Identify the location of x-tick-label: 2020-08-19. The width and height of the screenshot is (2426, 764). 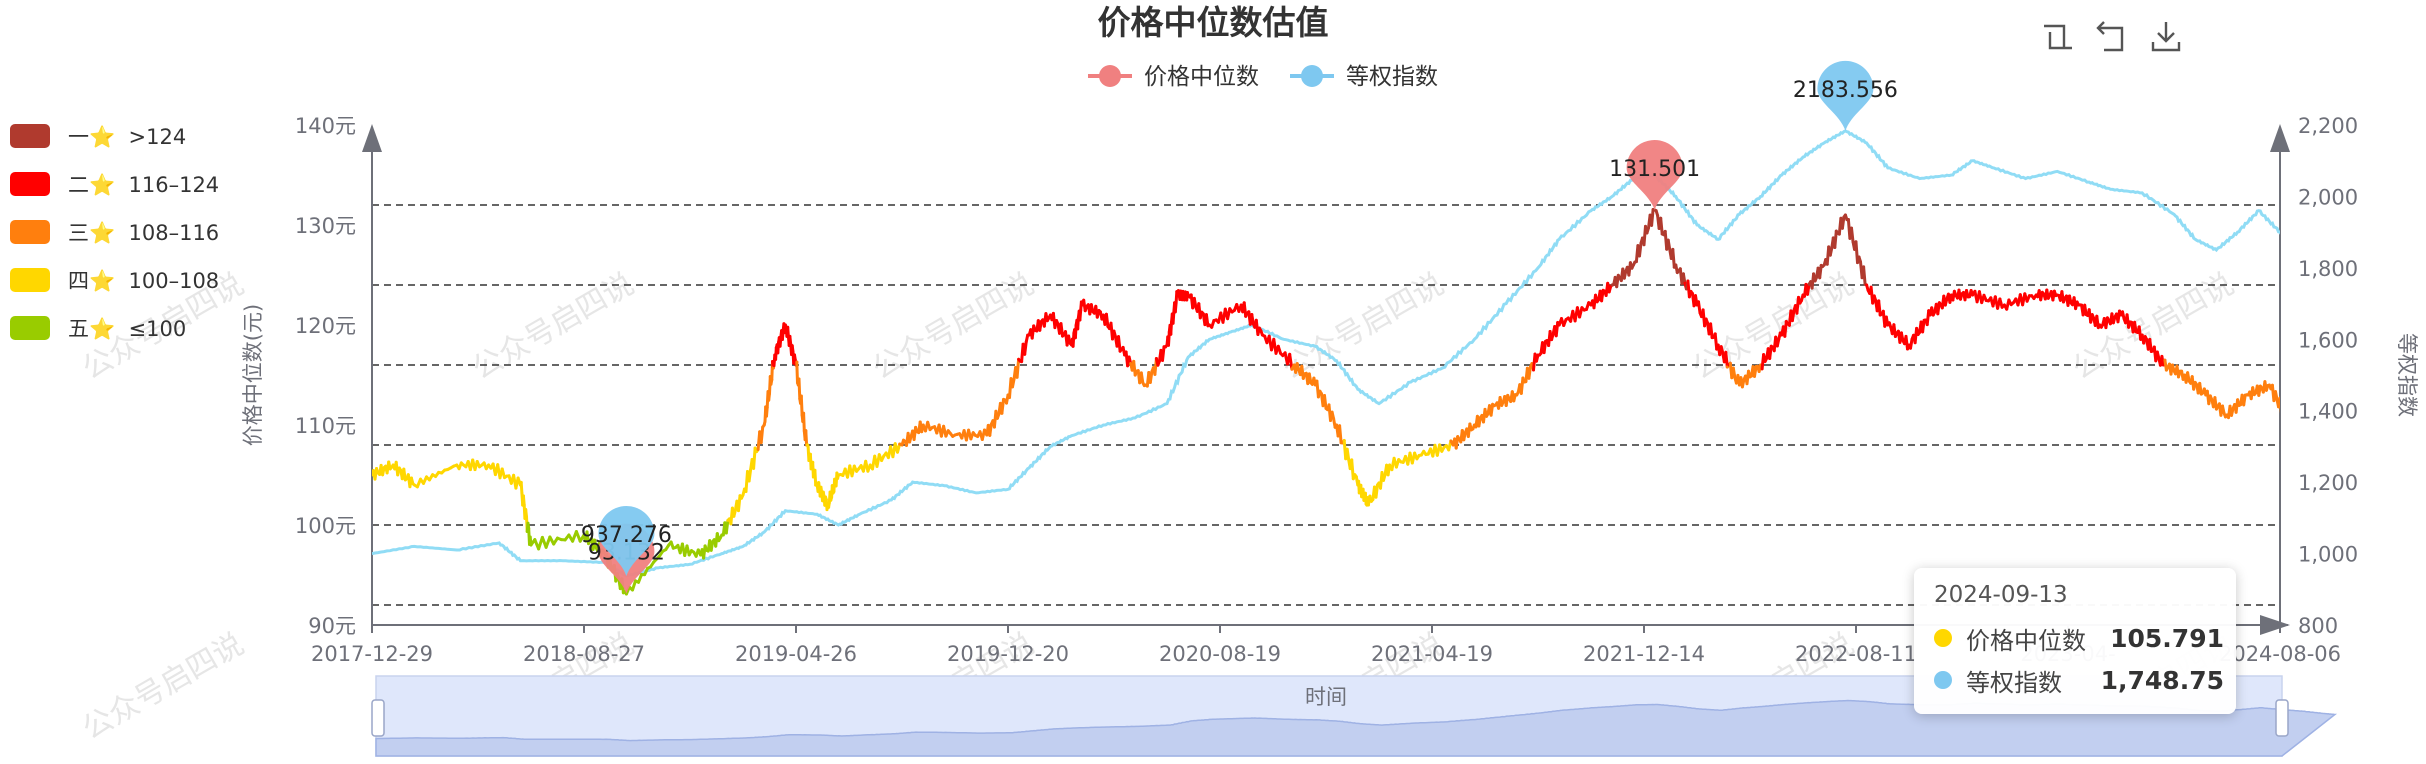
(1220, 654).